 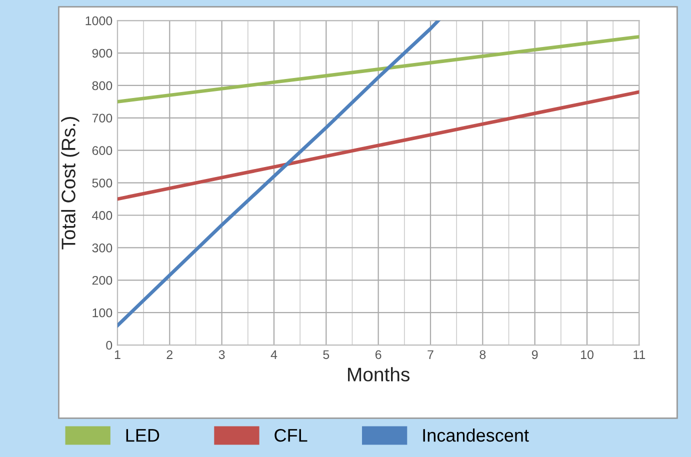 What do you see at coordinates (99, 21) in the screenshot?
I see `y-tick-label: 1000` at bounding box center [99, 21].